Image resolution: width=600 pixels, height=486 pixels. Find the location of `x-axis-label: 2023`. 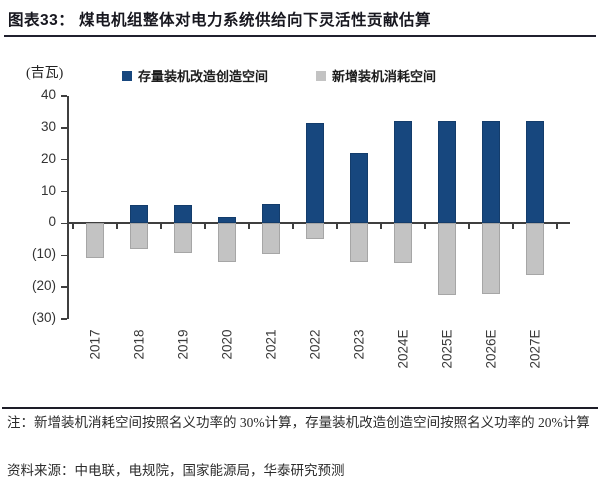

x-axis-label: 2023 is located at coordinates (359, 344).